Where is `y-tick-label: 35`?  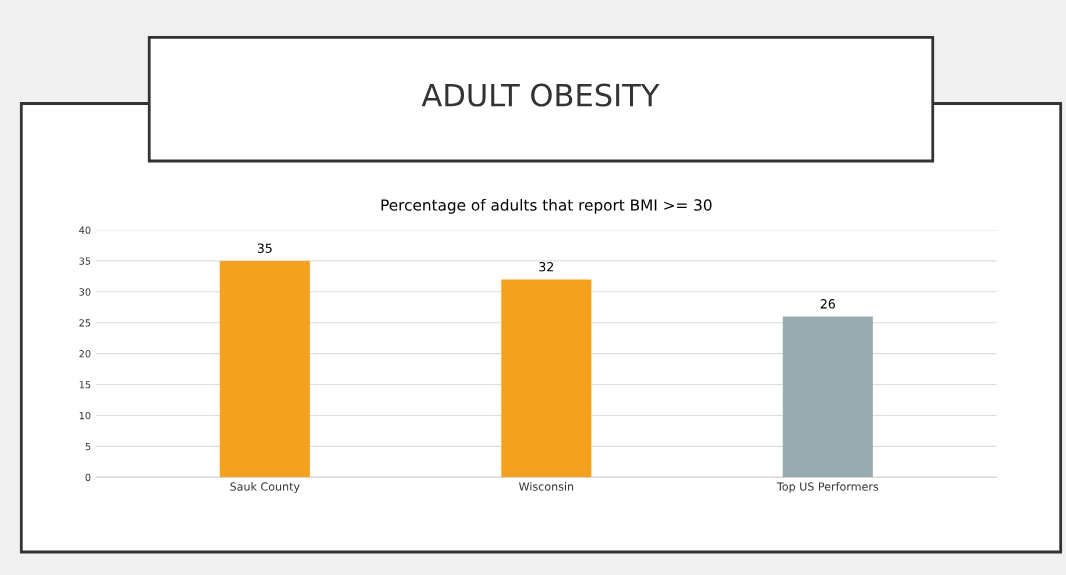
y-tick-label: 35 is located at coordinates (85, 261).